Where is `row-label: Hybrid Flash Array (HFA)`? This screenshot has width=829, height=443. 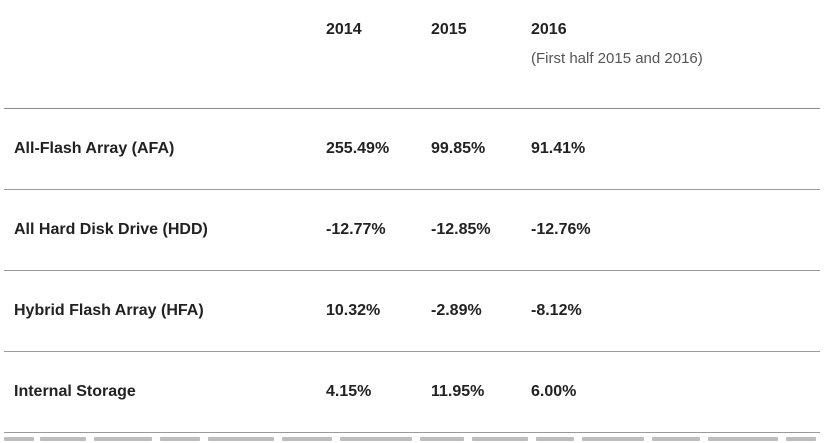 row-label: Hybrid Flash Array (HFA) is located at coordinates (109, 310).